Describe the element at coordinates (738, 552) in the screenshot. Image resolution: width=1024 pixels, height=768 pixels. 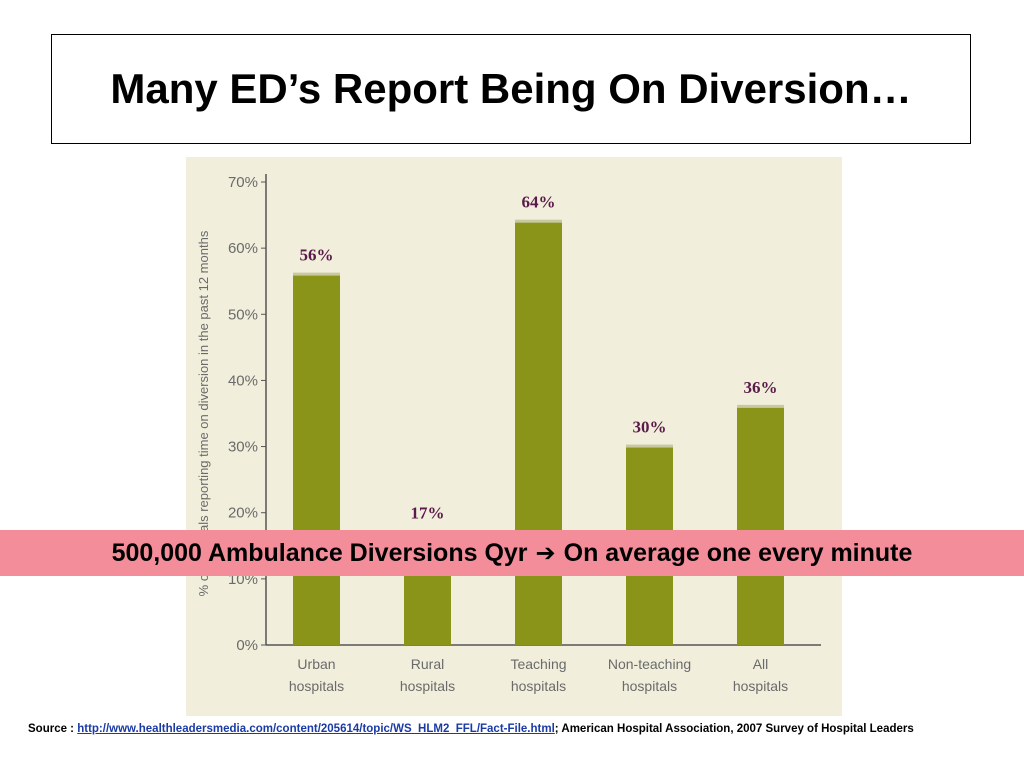
I see `banner-right-text: On average one every minute` at that location.